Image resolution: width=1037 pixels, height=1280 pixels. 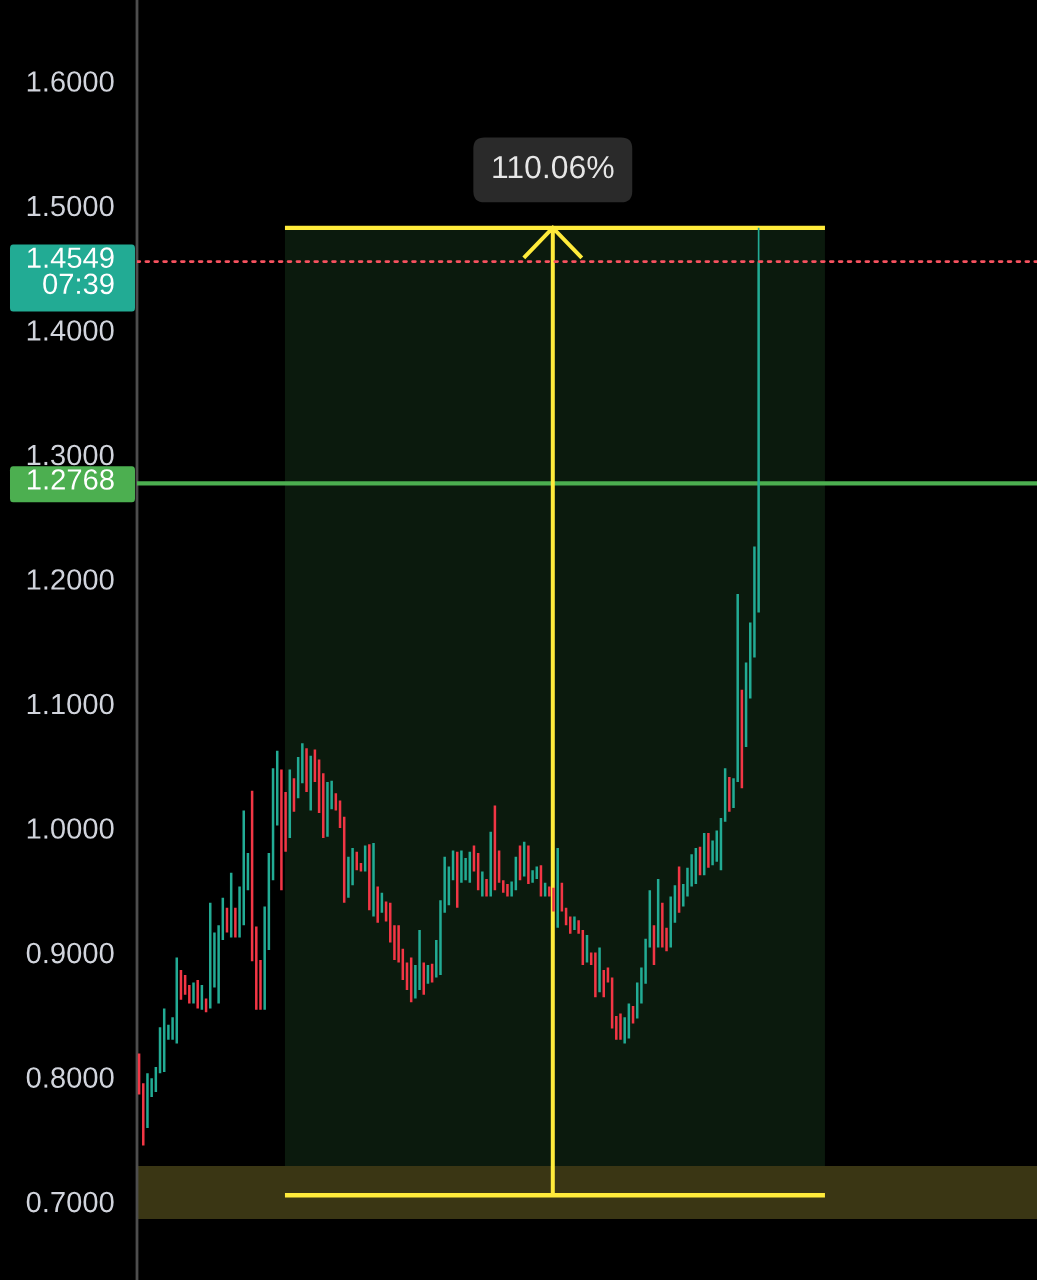 I want to click on y-tick-label: 1.4000, so click(x=70, y=330).